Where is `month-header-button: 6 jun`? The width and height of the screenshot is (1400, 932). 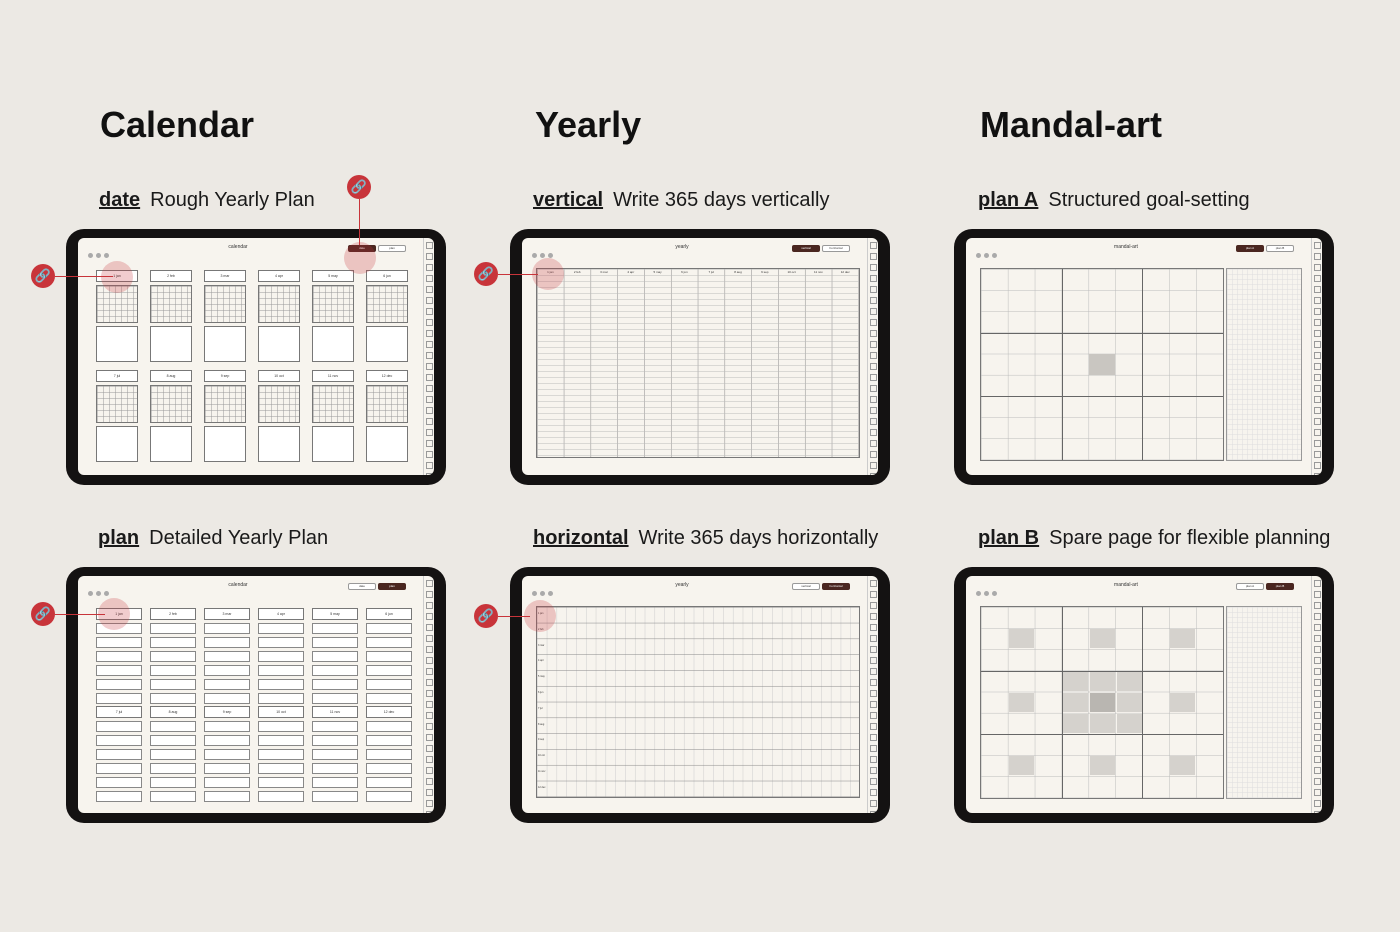
month-header-button: 6 jun is located at coordinates (387, 276).